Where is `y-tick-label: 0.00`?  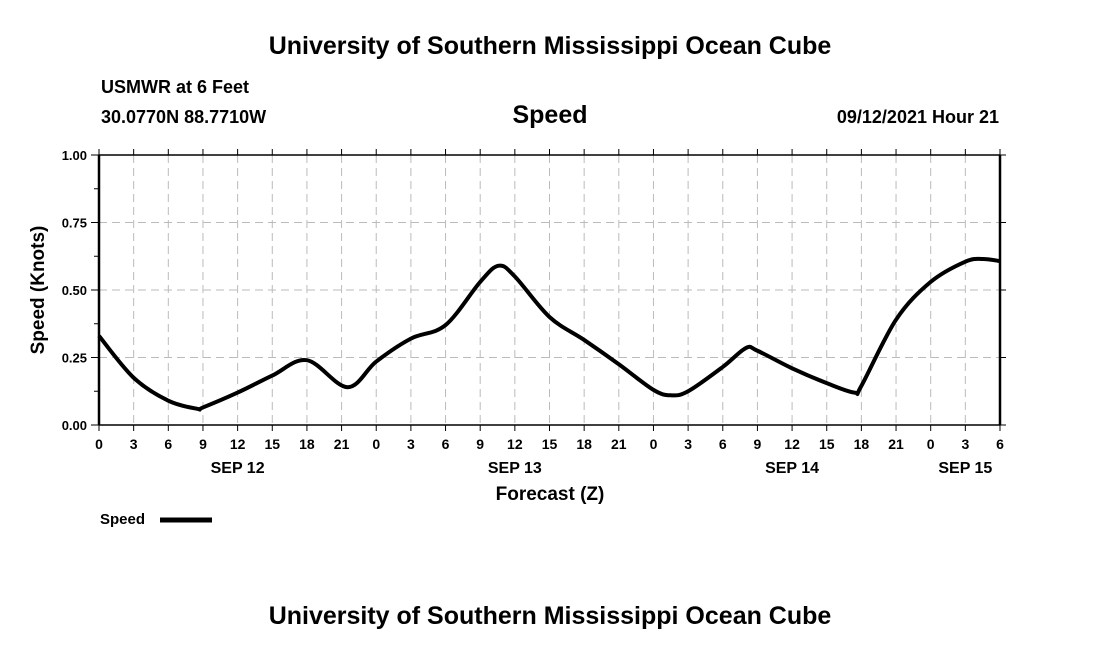
y-tick-label: 0.00 is located at coordinates (74, 425).